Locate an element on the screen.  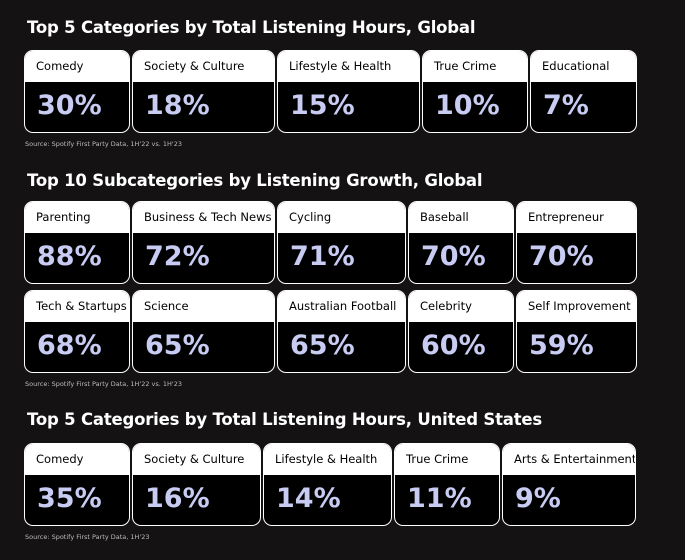
stat-card: Society & Culture 16% is located at coordinates (196, 484).